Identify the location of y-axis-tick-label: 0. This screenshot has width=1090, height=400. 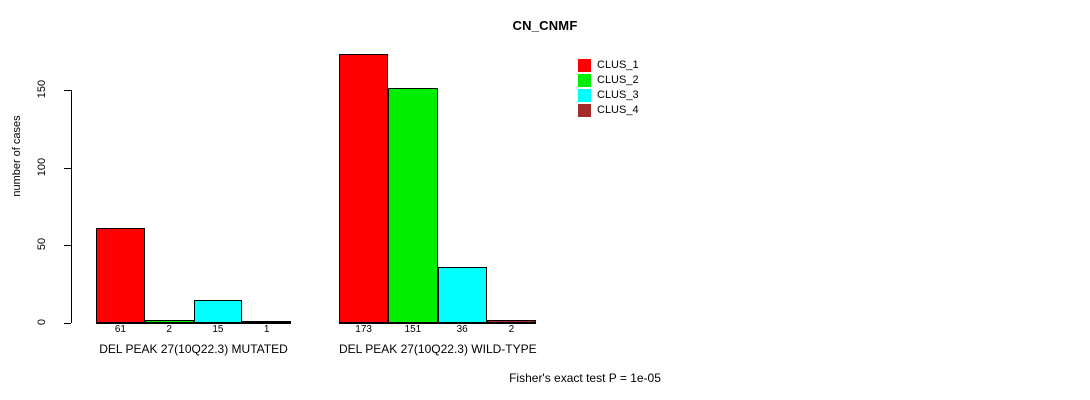
(42, 322).